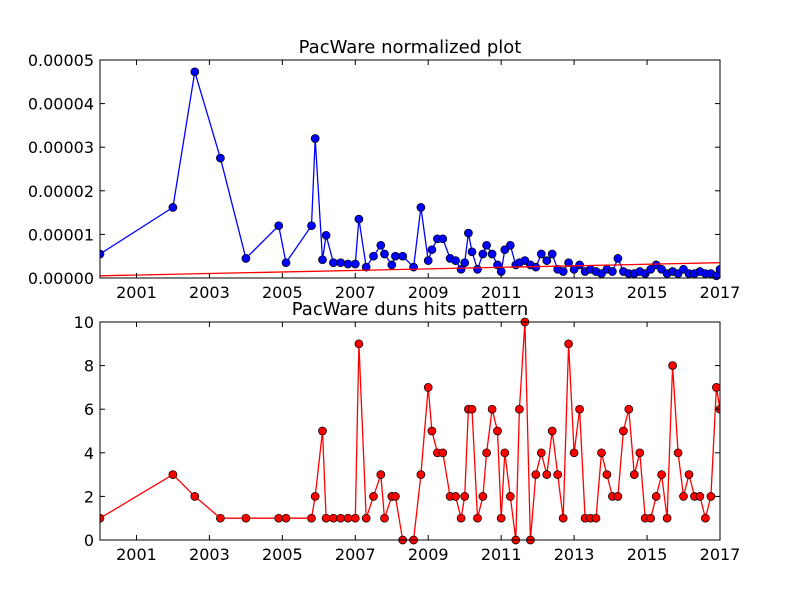  I want to click on x-tick-label: 2017, so click(720, 554).